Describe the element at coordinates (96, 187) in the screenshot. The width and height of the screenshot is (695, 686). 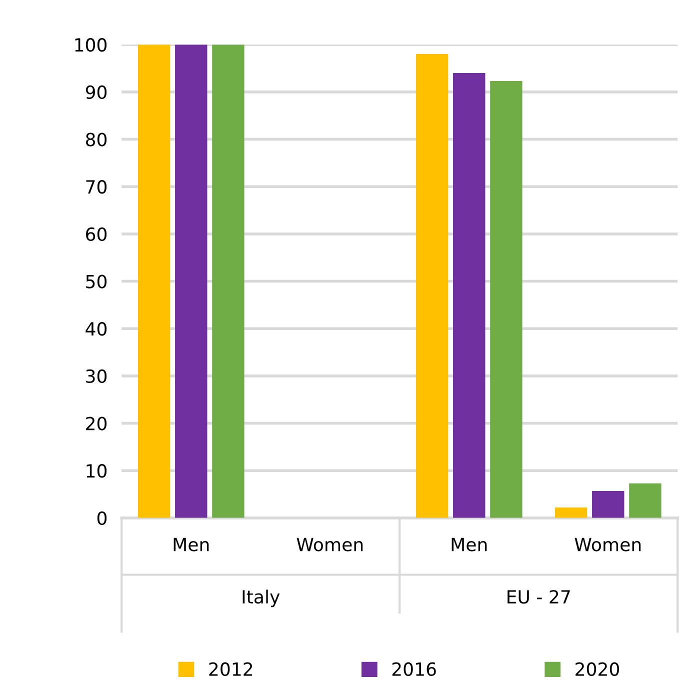
I see `y-tick-label: 70` at that location.